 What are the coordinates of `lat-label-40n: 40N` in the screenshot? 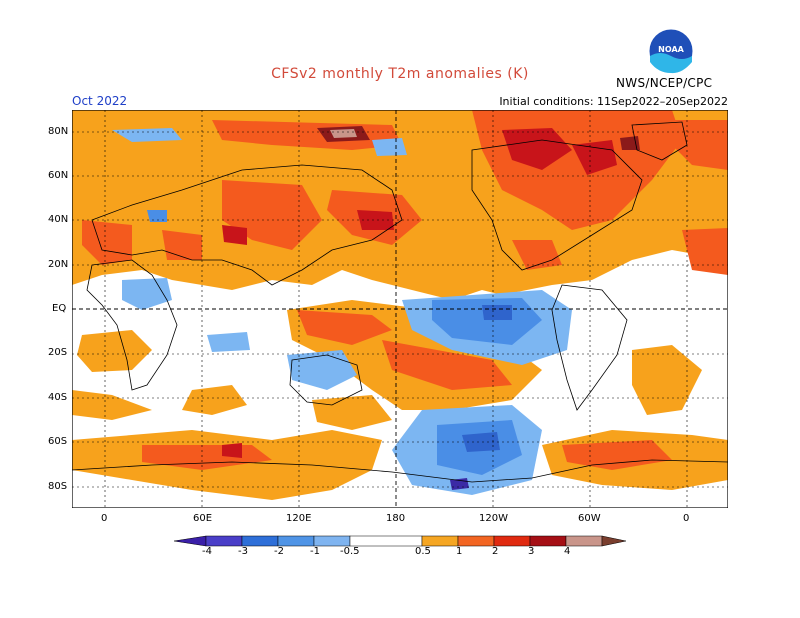 It's located at (58, 219).